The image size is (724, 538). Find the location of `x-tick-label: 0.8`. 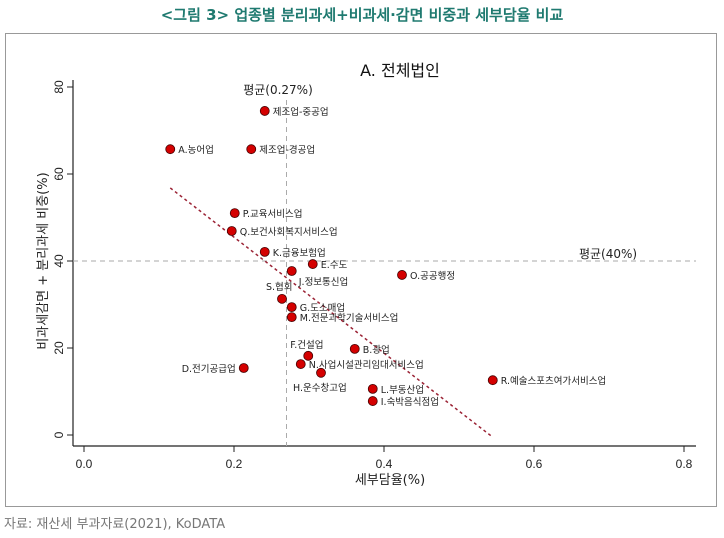

x-tick-label: 0.8 is located at coordinates (684, 464).